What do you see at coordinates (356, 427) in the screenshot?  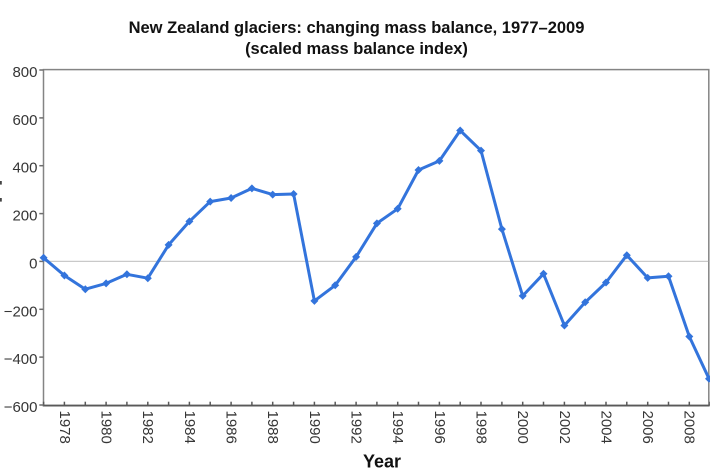 I see `svg-text: 1992` at bounding box center [356, 427].